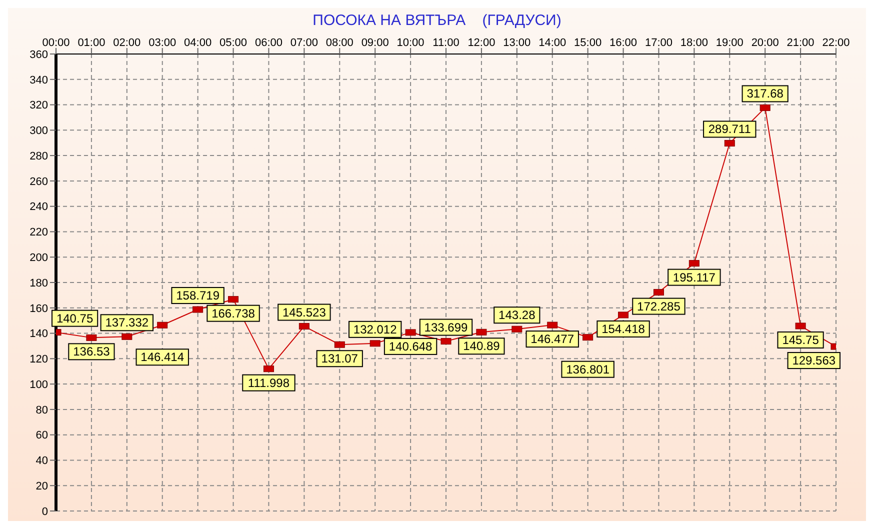 This screenshot has height=529, width=874. Describe the element at coordinates (517, 315) in the screenshot. I see `data-label: 143.28` at that location.